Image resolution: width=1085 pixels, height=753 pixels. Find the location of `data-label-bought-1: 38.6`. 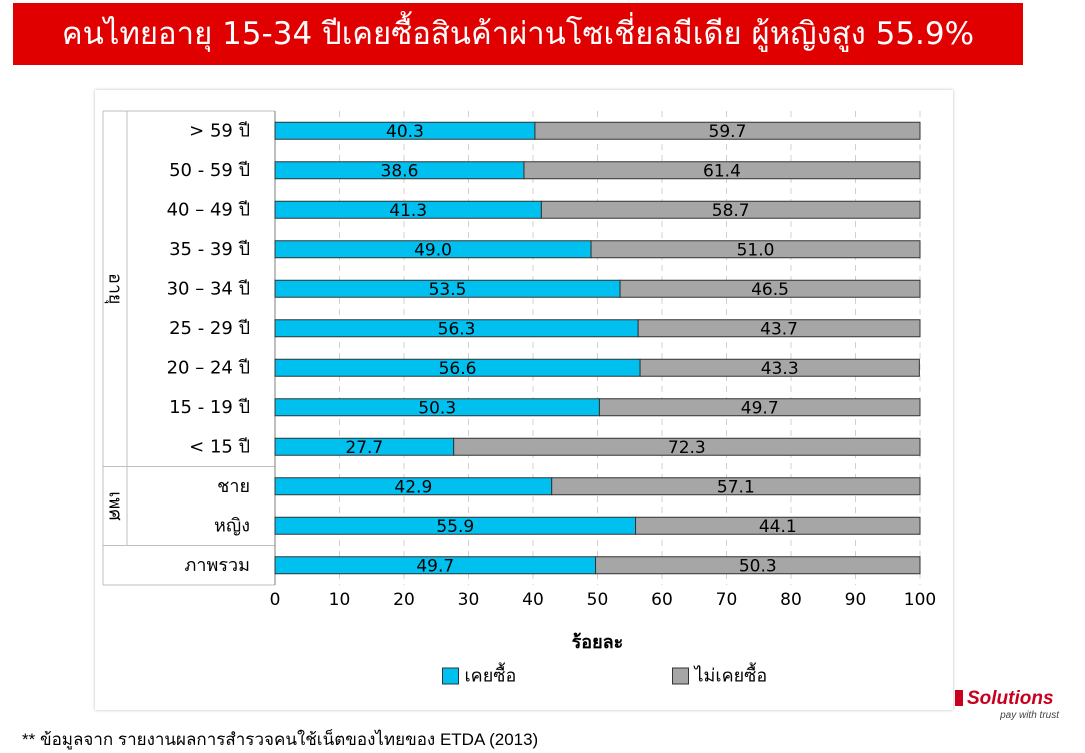

data-label-bought-1: 38.6 is located at coordinates (400, 171).